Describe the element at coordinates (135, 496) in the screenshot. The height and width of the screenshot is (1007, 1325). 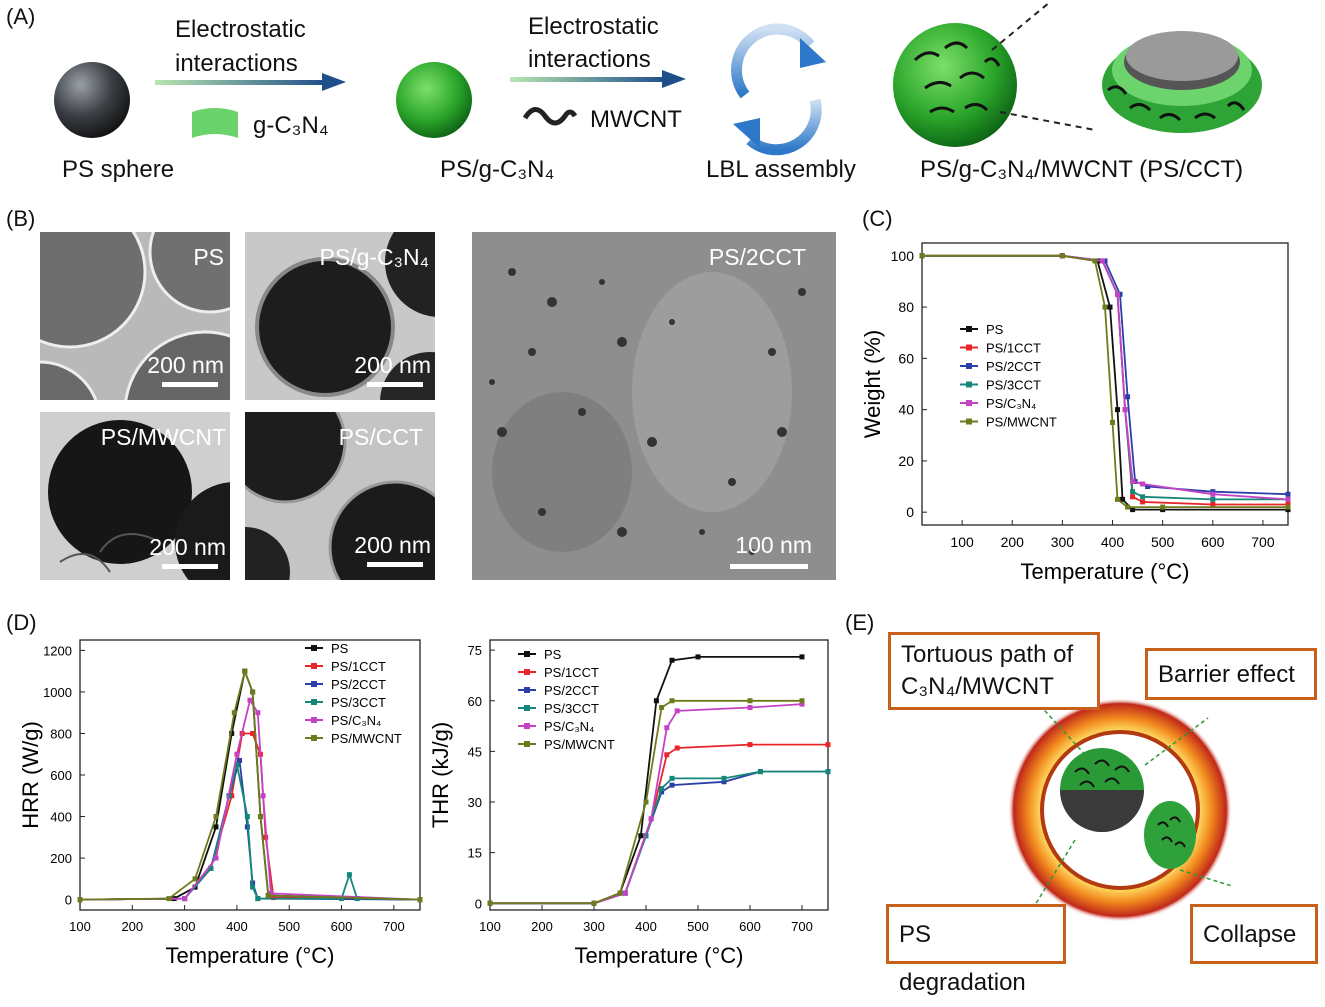
I see `tem-image-ps-mwcnt: PS/MWCNT 200 nm` at that location.